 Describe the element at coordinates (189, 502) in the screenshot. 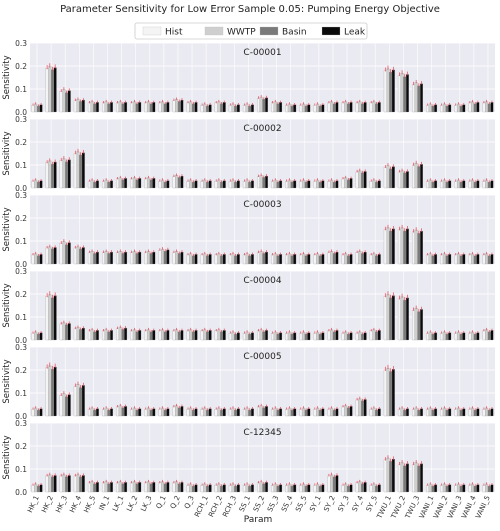

I see `x-tick-label: Q_3` at that location.